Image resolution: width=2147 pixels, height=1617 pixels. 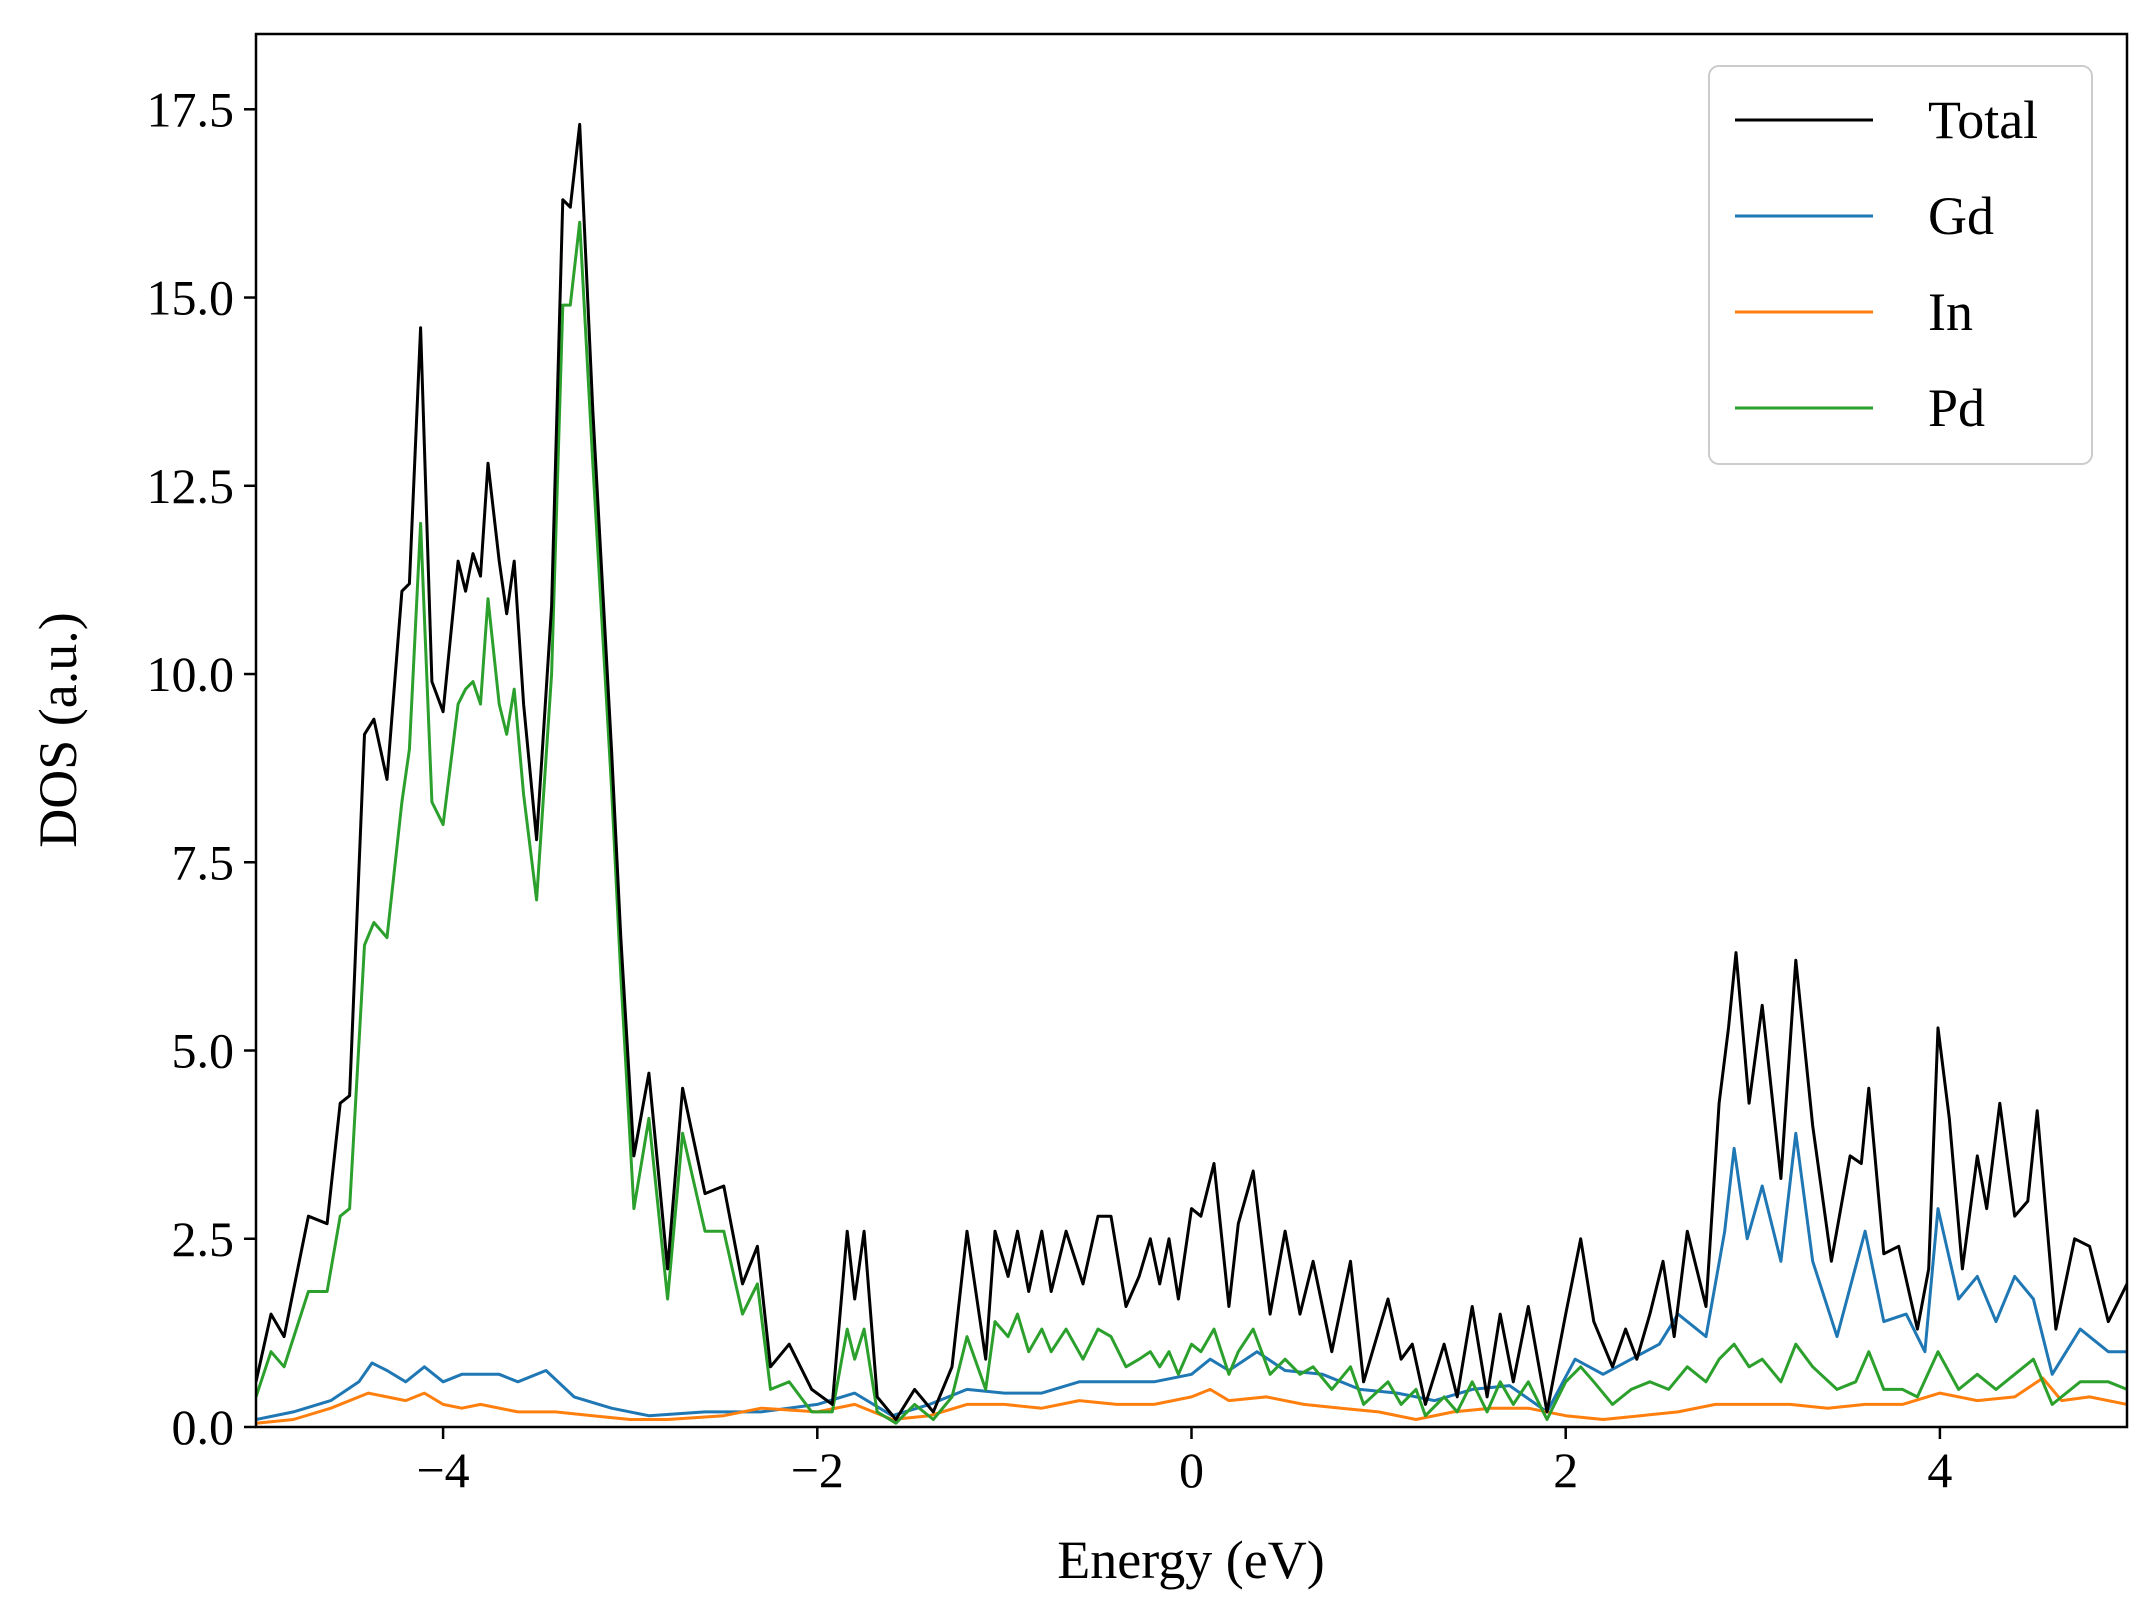 What do you see at coordinates (1950, 312) in the screenshot?
I see `legend-label-in: In` at bounding box center [1950, 312].